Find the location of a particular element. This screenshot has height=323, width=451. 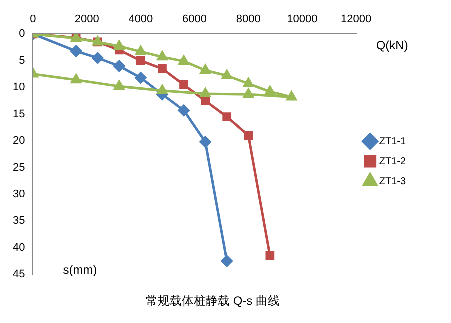

y-tick-label: 45 is located at coordinates (19, 274).